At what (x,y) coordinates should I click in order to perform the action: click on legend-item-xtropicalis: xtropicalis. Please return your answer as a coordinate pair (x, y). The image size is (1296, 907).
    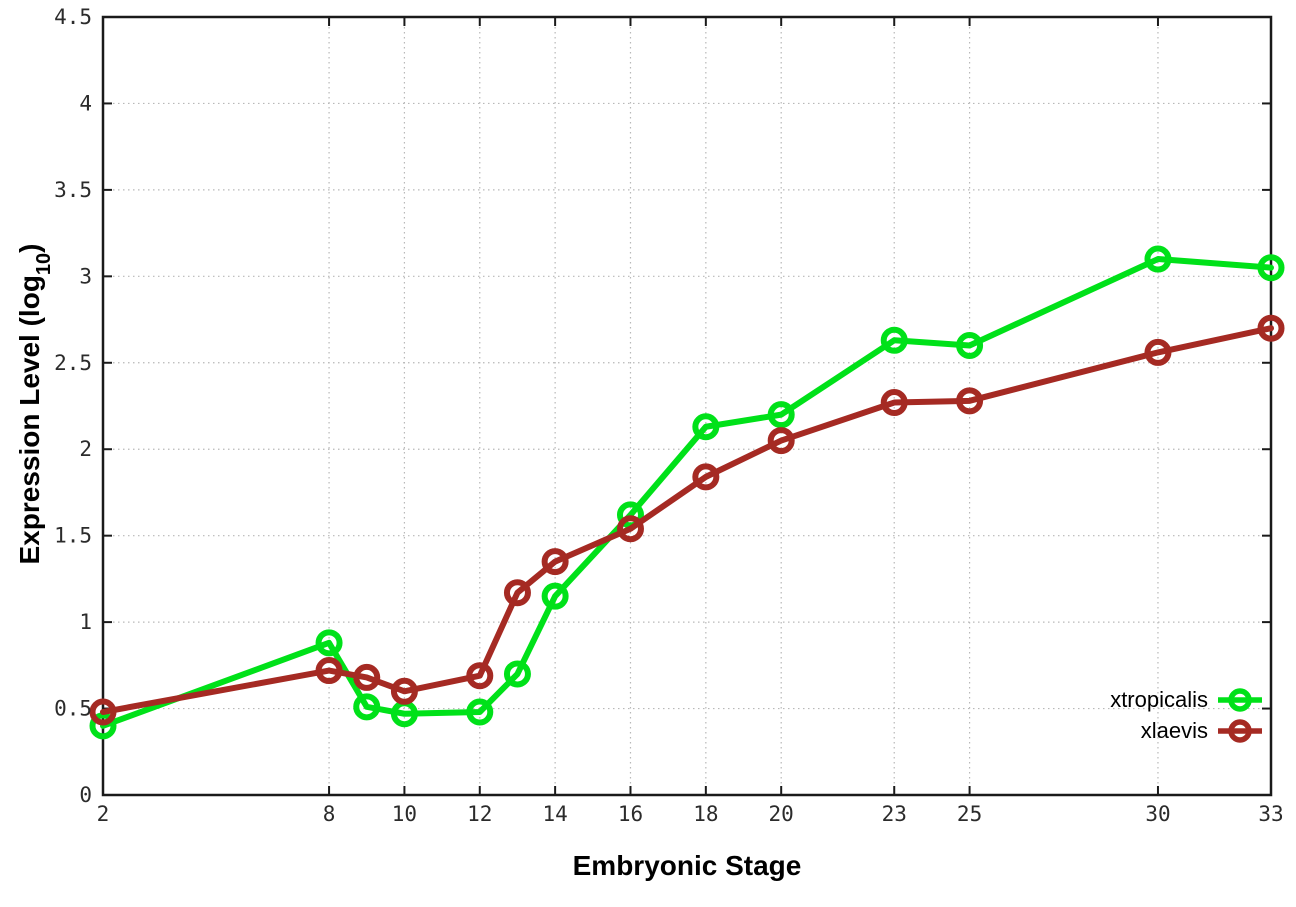
    Looking at the image, I should click on (1186, 700).